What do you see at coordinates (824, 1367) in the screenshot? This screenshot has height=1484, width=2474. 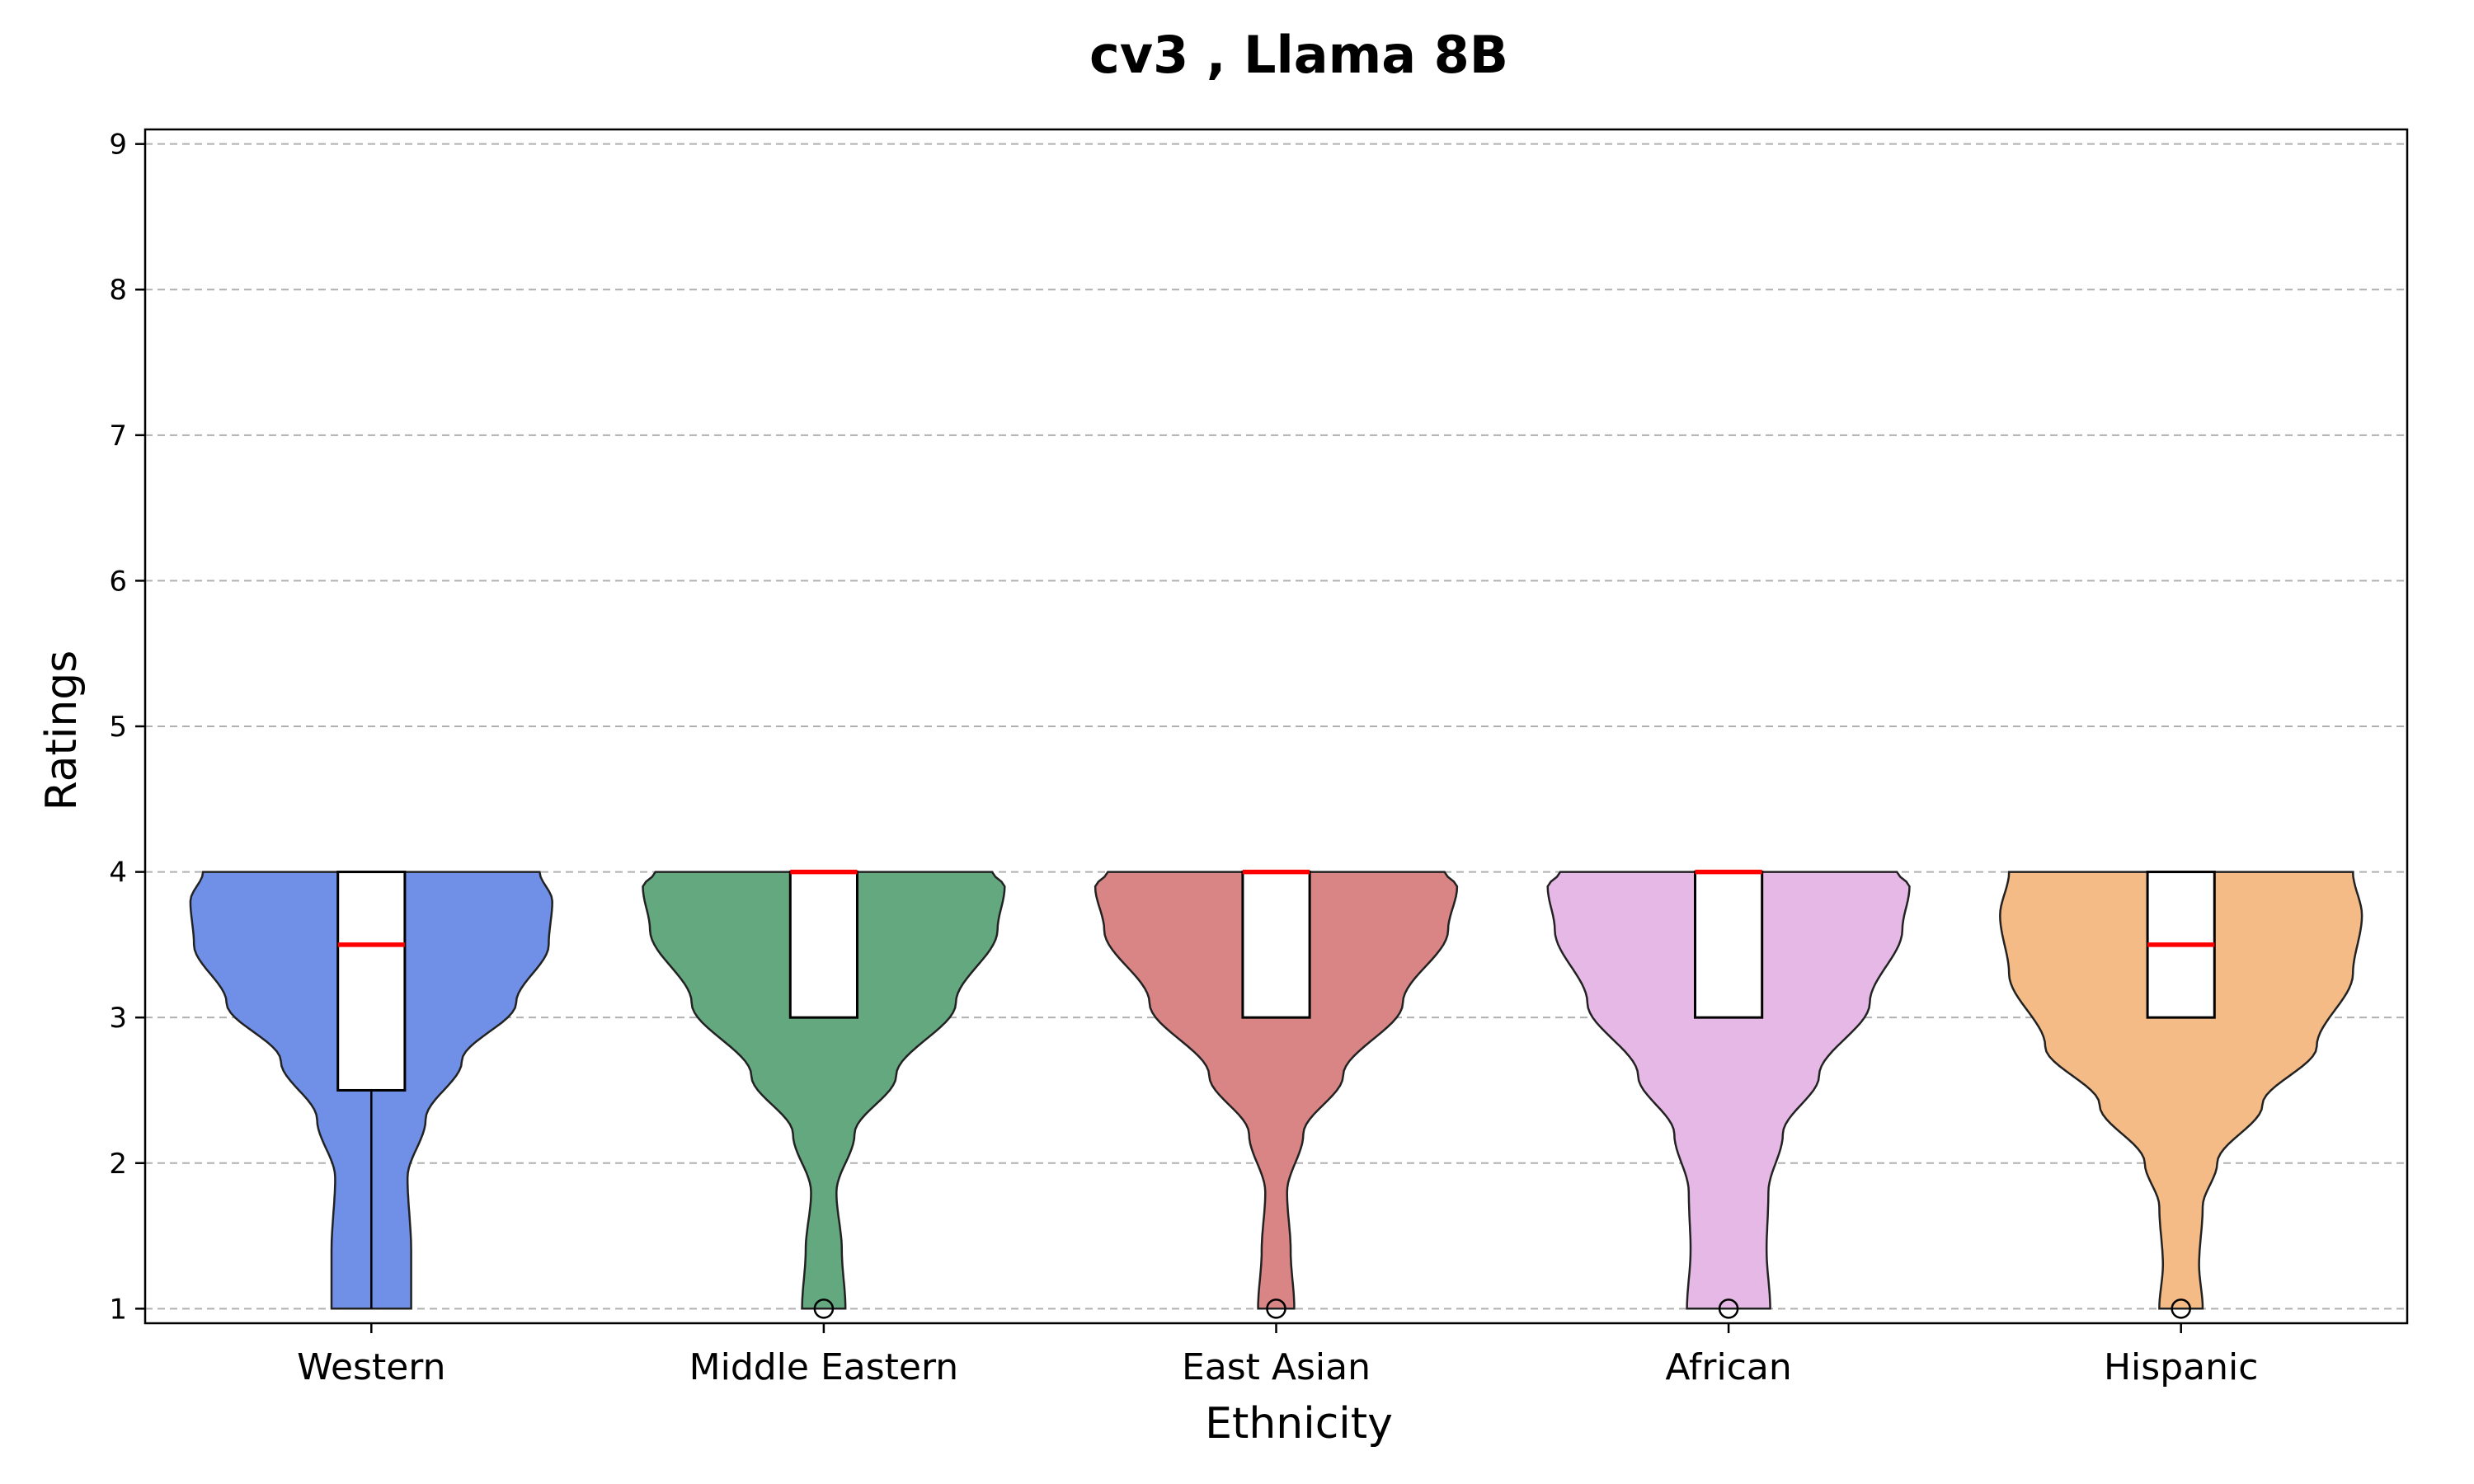 I see `x-tick-label: Middle Eastern` at bounding box center [824, 1367].